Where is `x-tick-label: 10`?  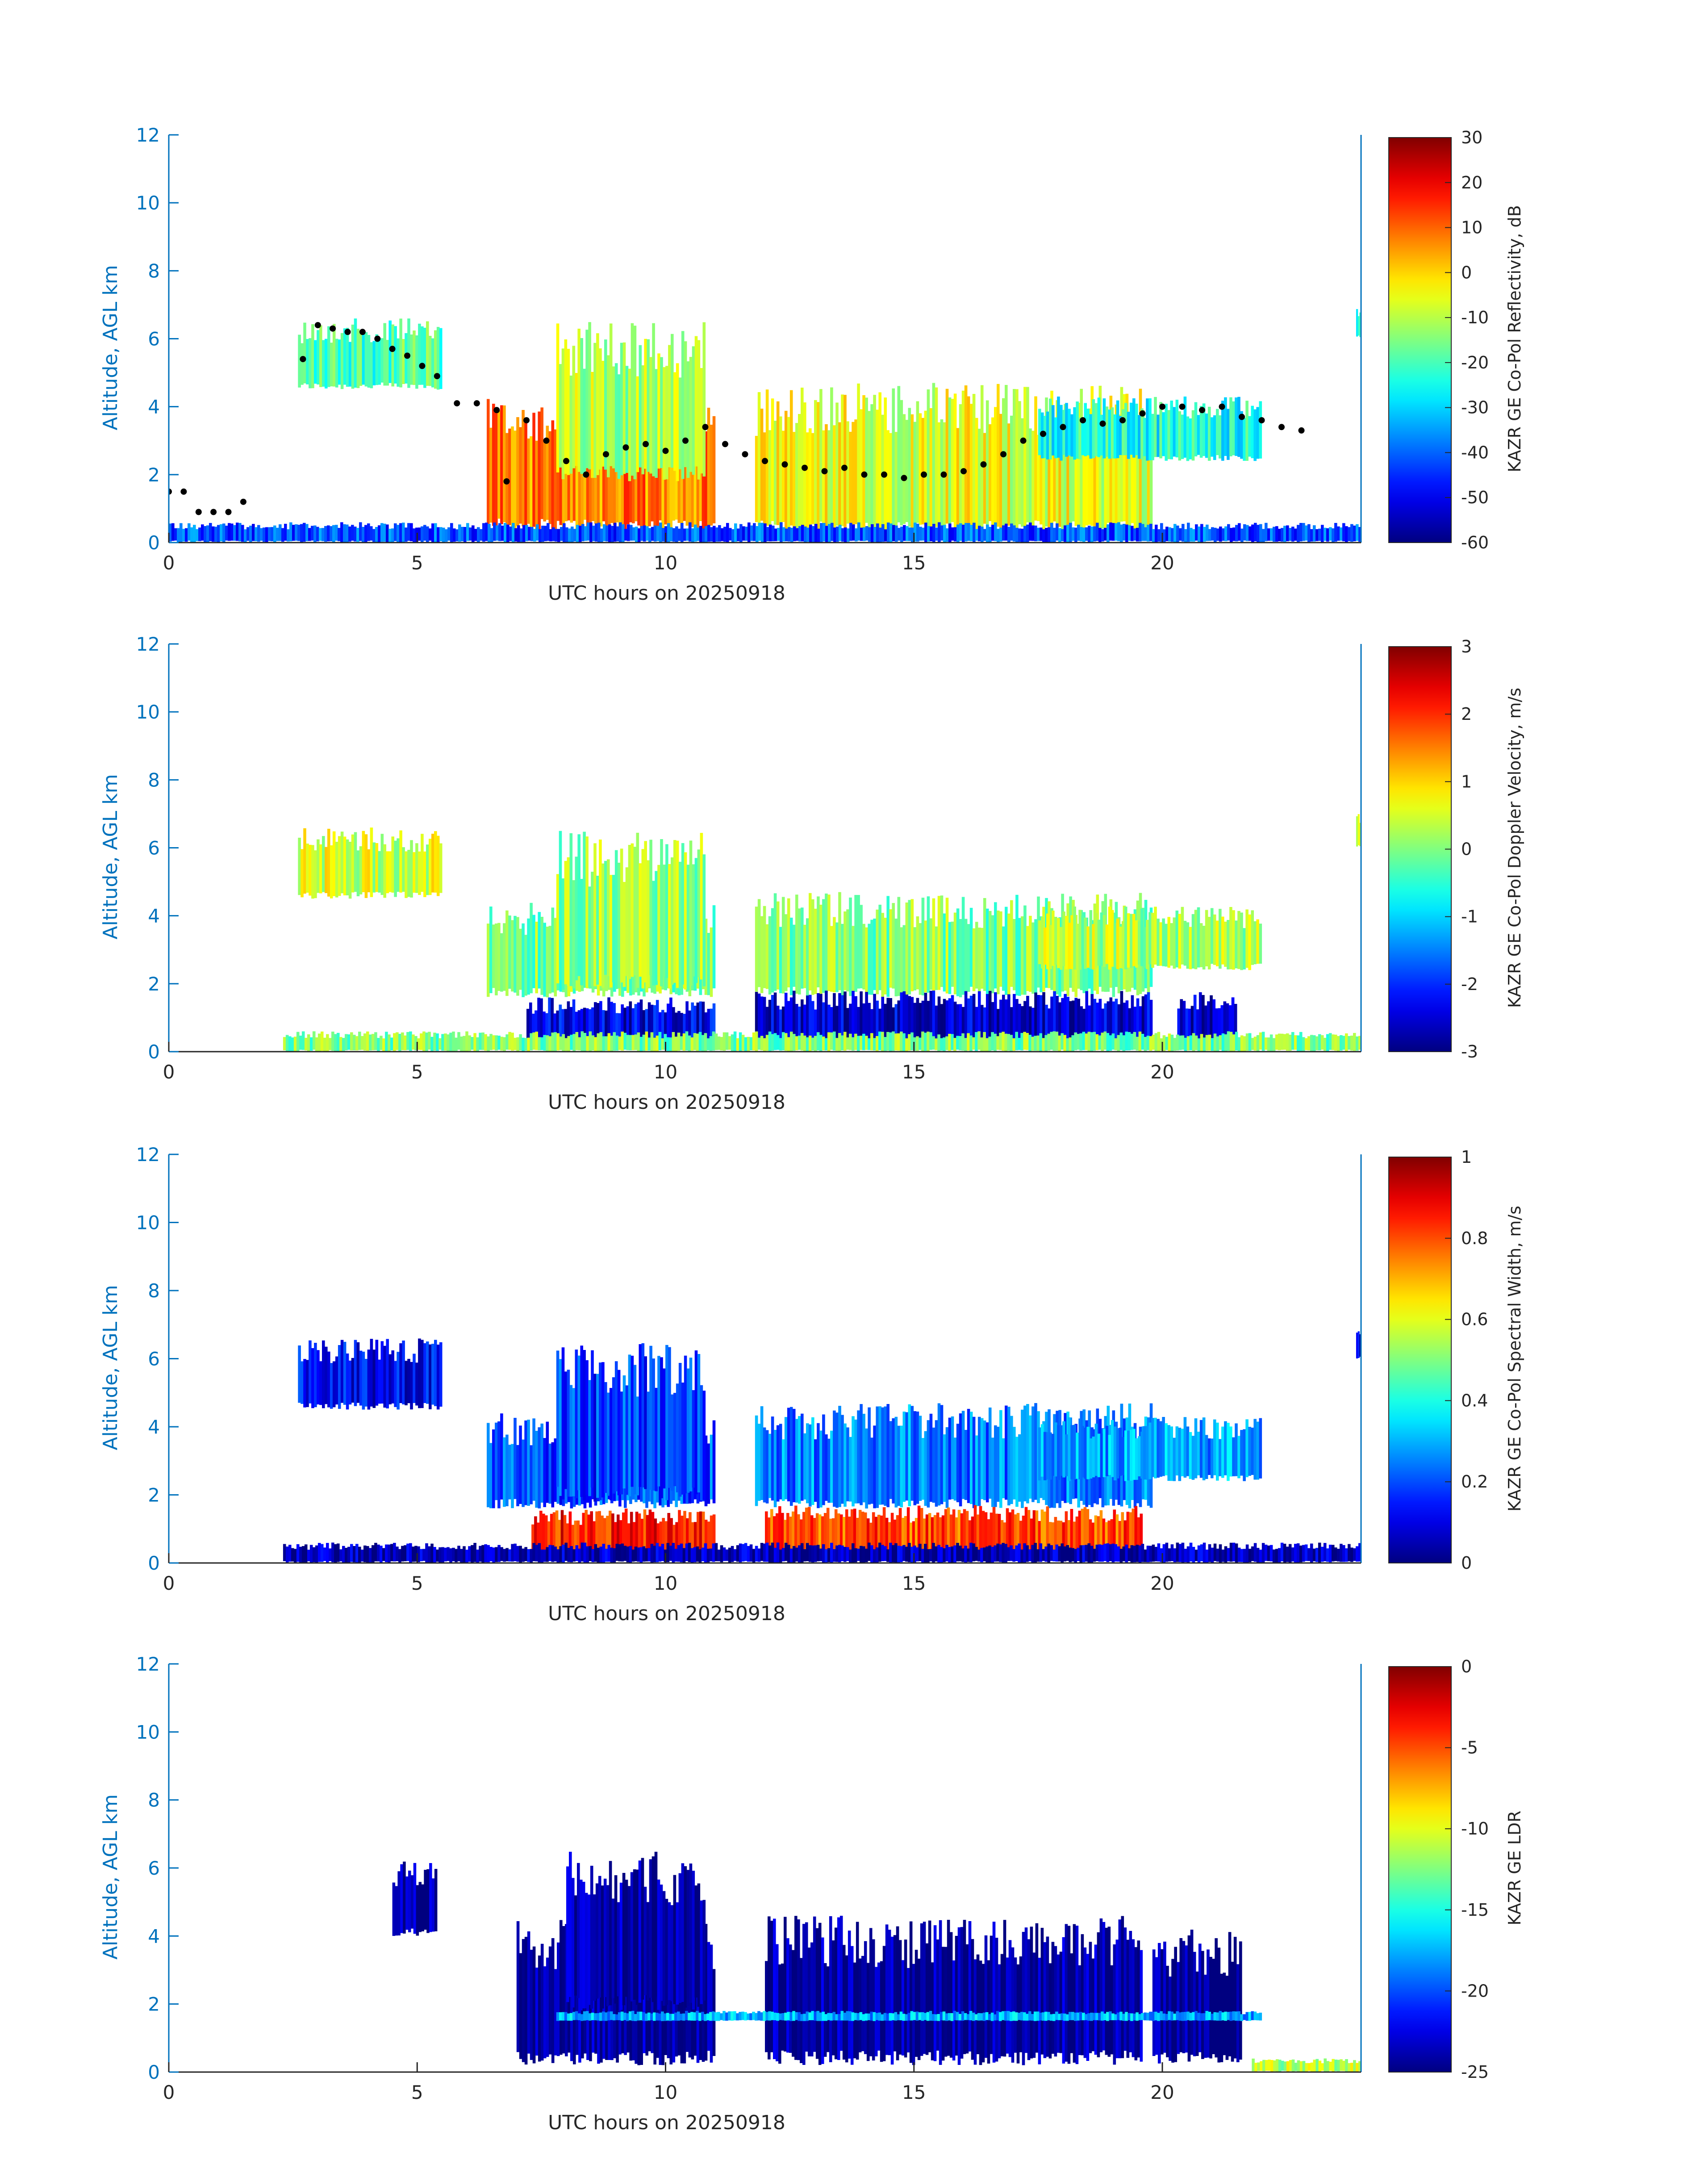 x-tick-label: 10 is located at coordinates (665, 1072).